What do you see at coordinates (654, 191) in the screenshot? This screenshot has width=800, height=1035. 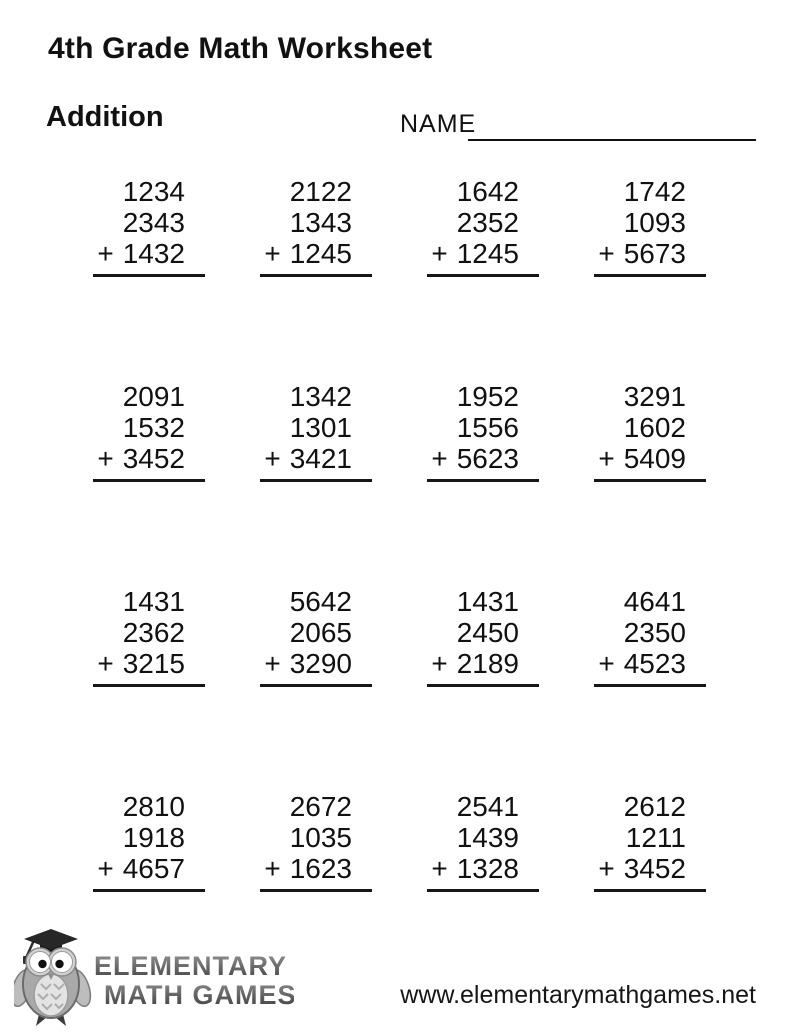 I see `addend-1: 1742` at bounding box center [654, 191].